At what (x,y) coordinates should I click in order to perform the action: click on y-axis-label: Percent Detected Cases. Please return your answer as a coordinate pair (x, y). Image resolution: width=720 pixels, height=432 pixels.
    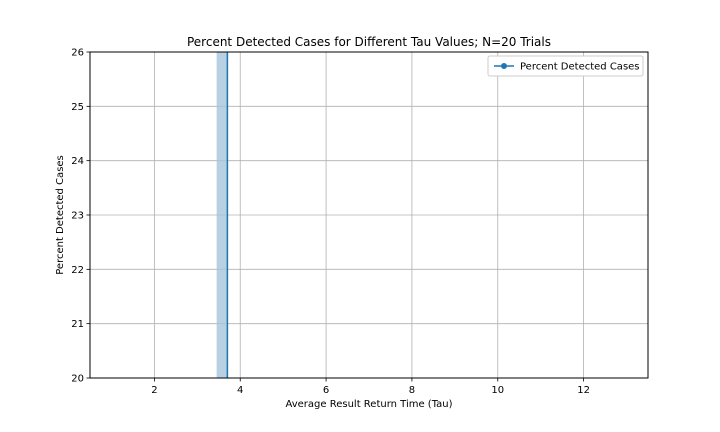
    Looking at the image, I should click on (60, 215).